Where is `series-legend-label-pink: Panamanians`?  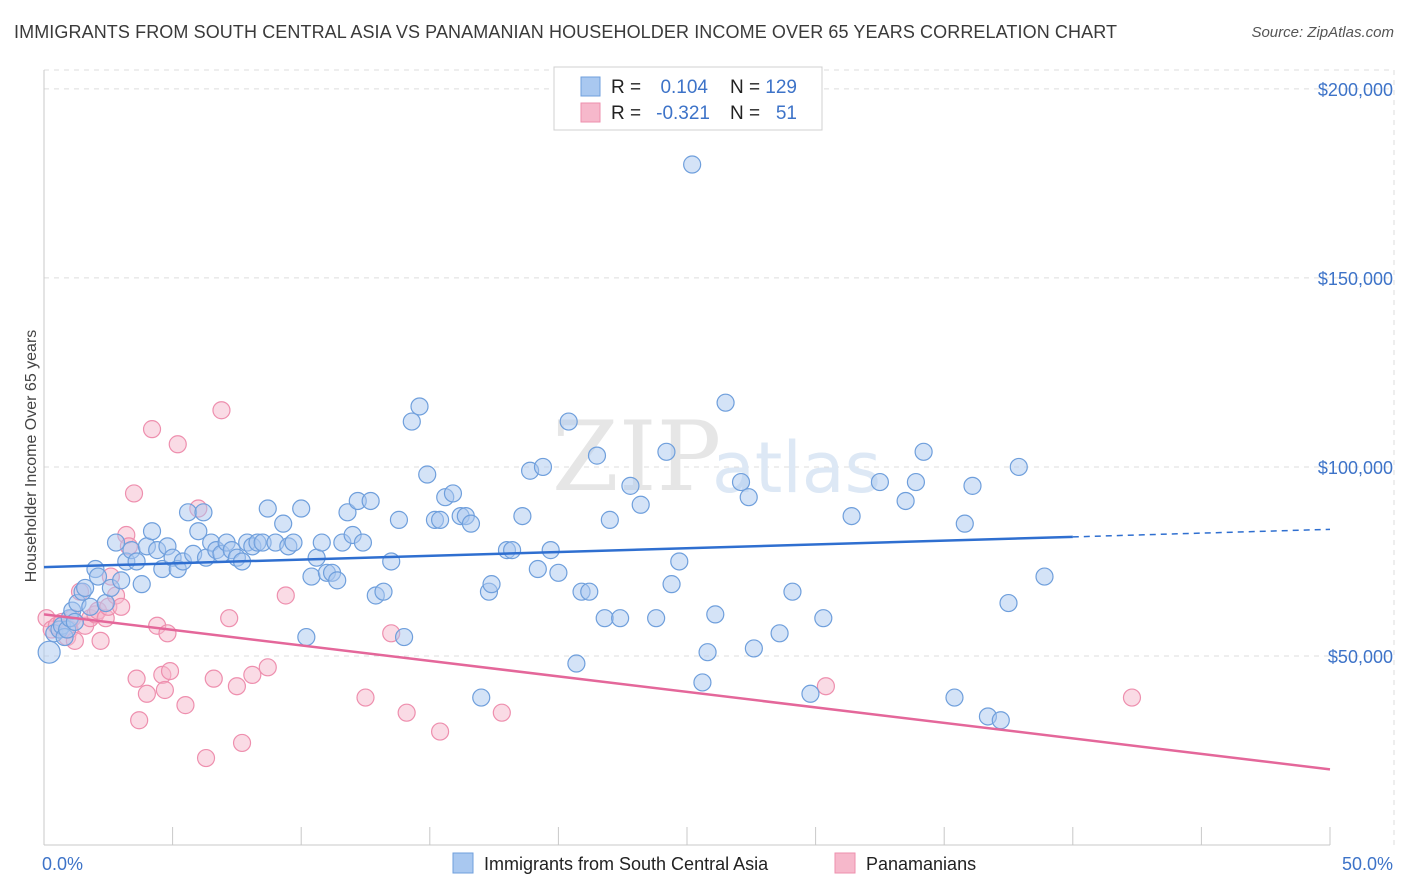 series-legend-label-pink: Panamanians is located at coordinates (921, 864).